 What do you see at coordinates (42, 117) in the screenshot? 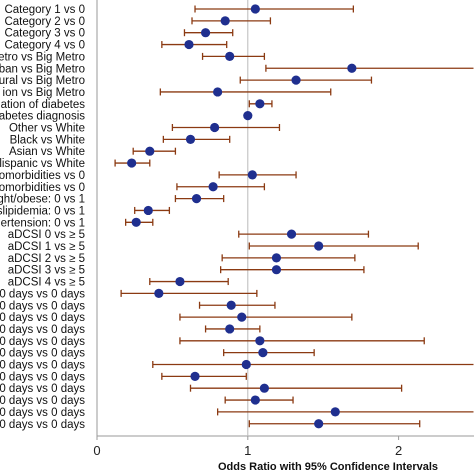
I see `row-label: abetes diagnosis` at bounding box center [42, 117].